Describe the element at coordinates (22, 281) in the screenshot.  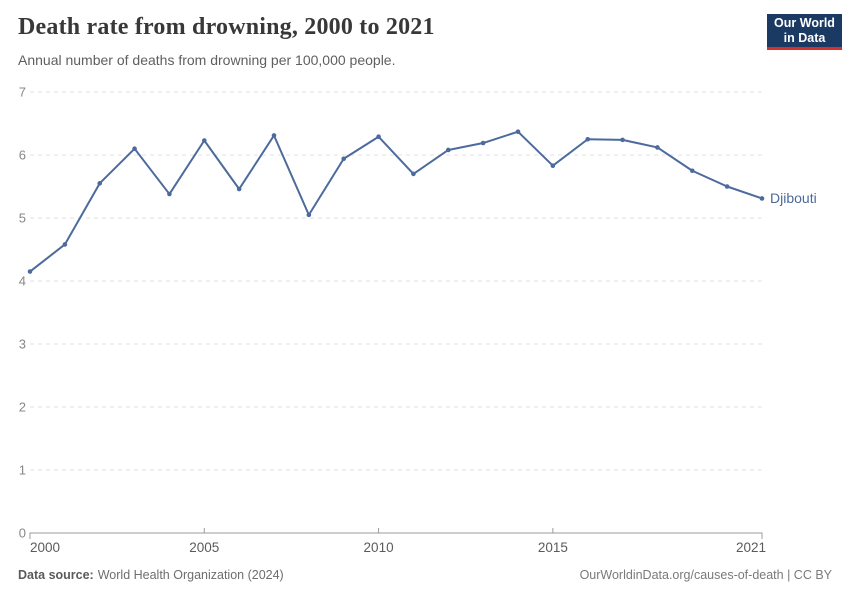
I see `y-axis-label-4: 4` at that location.